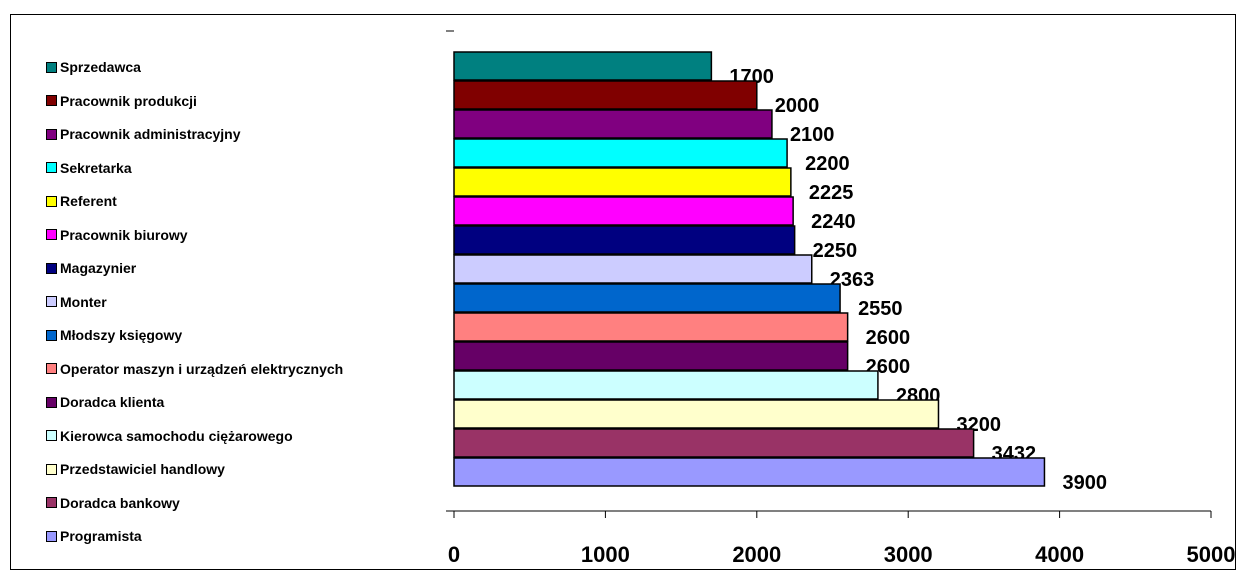 The image size is (1247, 577). What do you see at coordinates (888, 338) in the screenshot?
I see `data-label: 2600` at bounding box center [888, 338].